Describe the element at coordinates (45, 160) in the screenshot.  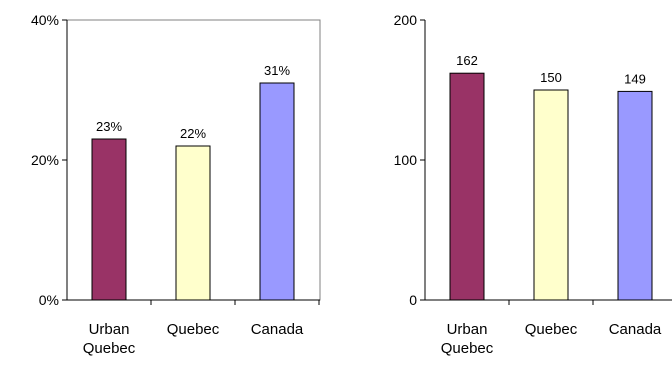
I see `y-tick-label: 20%` at that location.